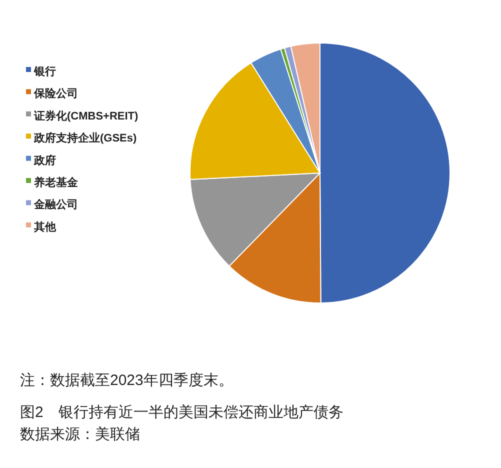 The height and width of the screenshot is (468, 501). Describe the element at coordinates (55, 205) in the screenshot. I see `legend-label: 金融公司` at that location.